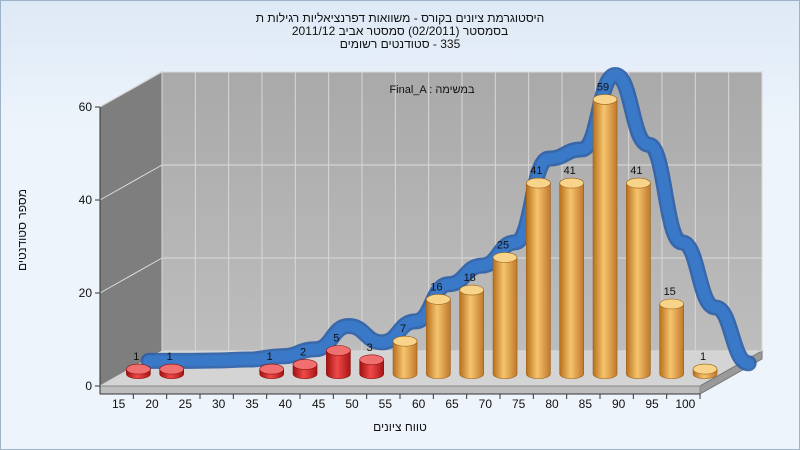 This screenshot has width=800, height=450. What do you see at coordinates (319, 404) in the screenshot?
I see `x-tick-label: 45` at bounding box center [319, 404].